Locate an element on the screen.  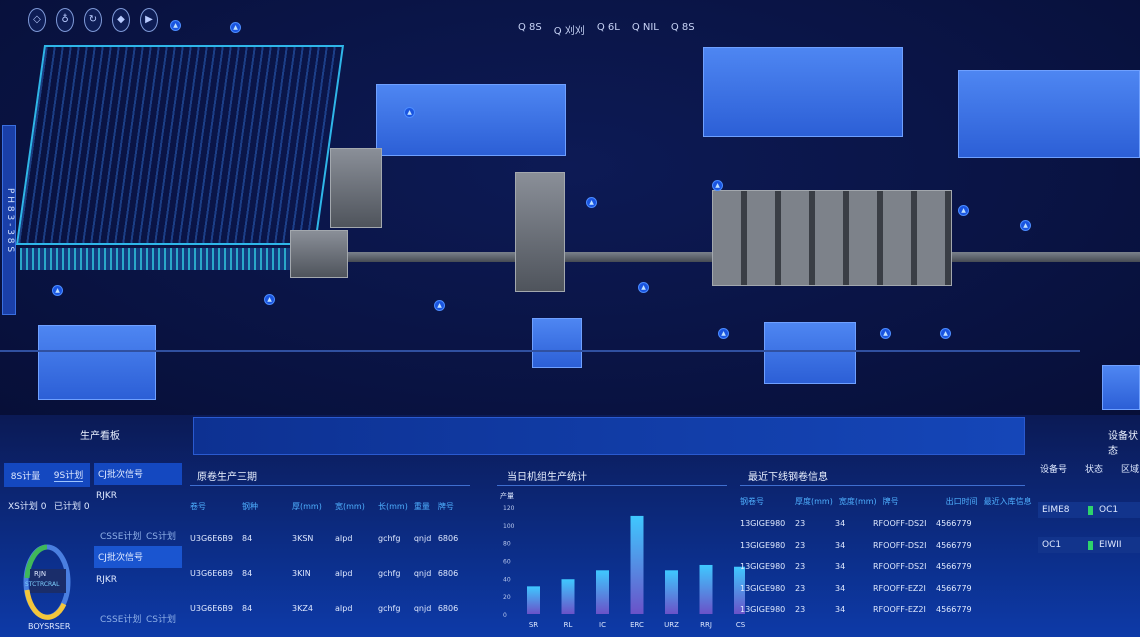
col-header: 钢卷号 is located at coordinates (752, 501).